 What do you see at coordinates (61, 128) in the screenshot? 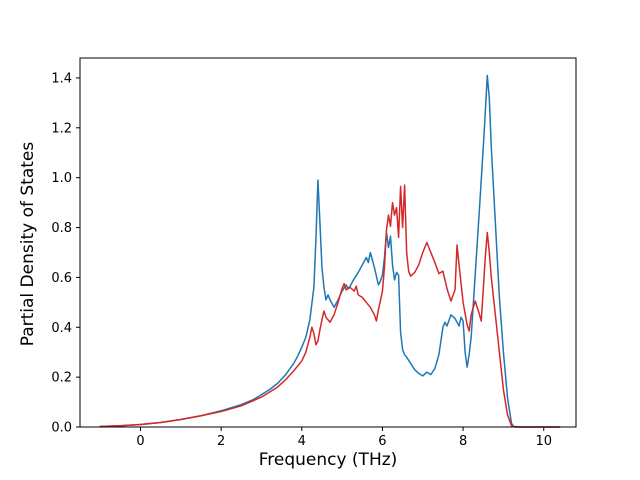
I see `y-tick-label: 1.2` at bounding box center [61, 128].